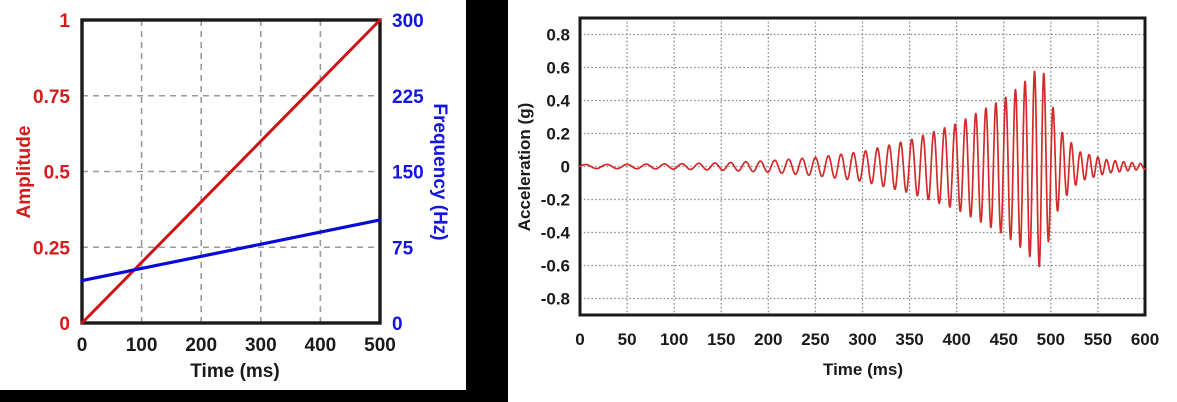 This screenshot has height=402, width=1177. Describe the element at coordinates (558, 134) in the screenshot. I see `y-tick-label: 0.2` at that location.